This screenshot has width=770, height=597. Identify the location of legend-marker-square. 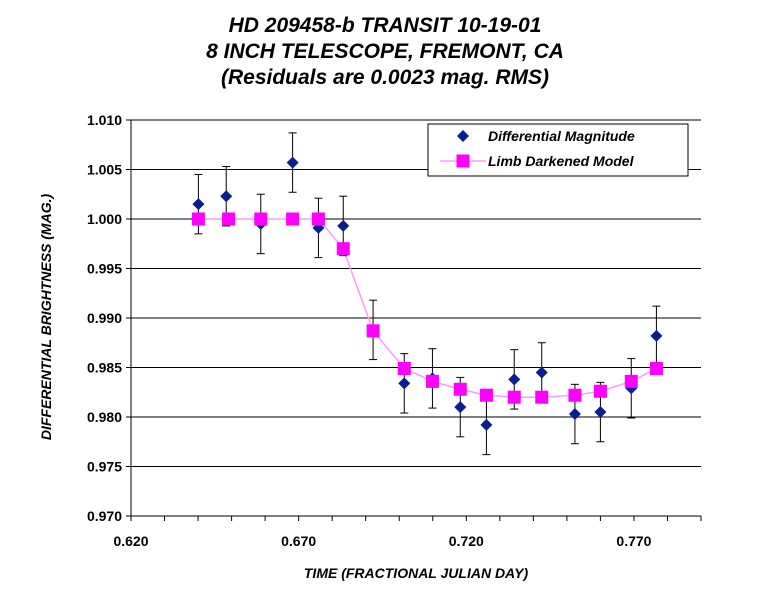
(463, 161).